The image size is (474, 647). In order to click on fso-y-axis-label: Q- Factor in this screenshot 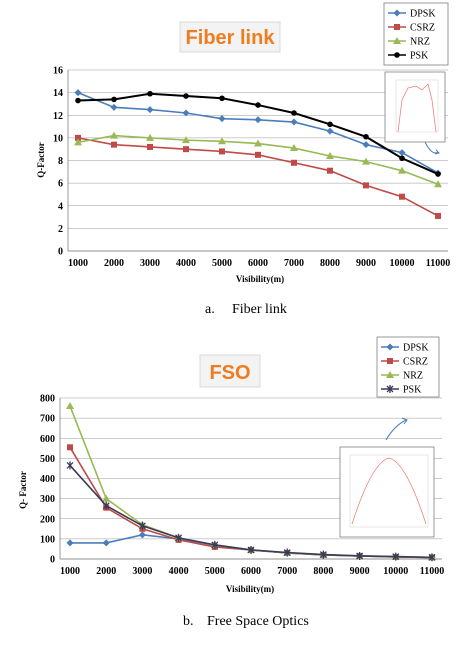, I will do `click(23, 490)`.